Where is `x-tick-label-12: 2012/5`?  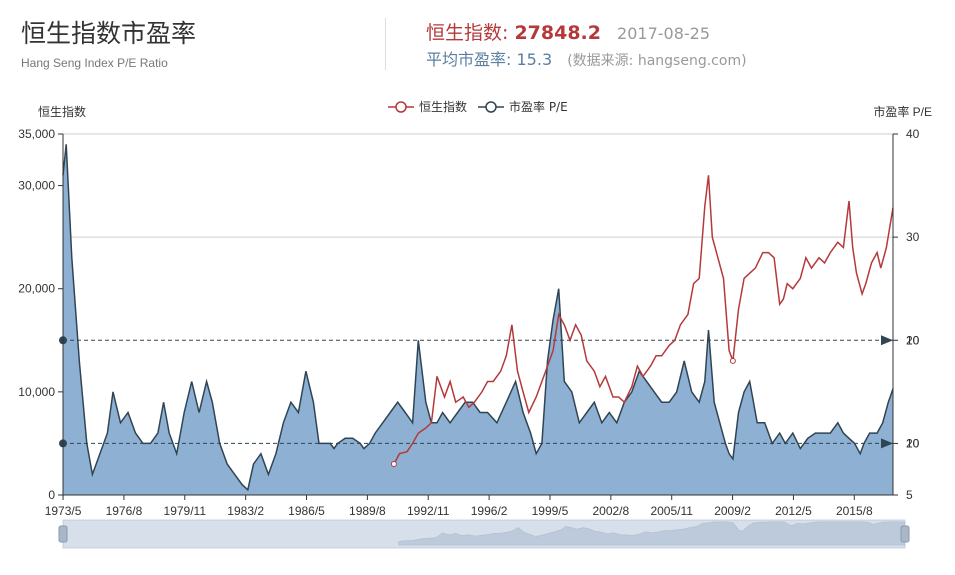
x-tick-label-12: 2012/5 is located at coordinates (793, 511).